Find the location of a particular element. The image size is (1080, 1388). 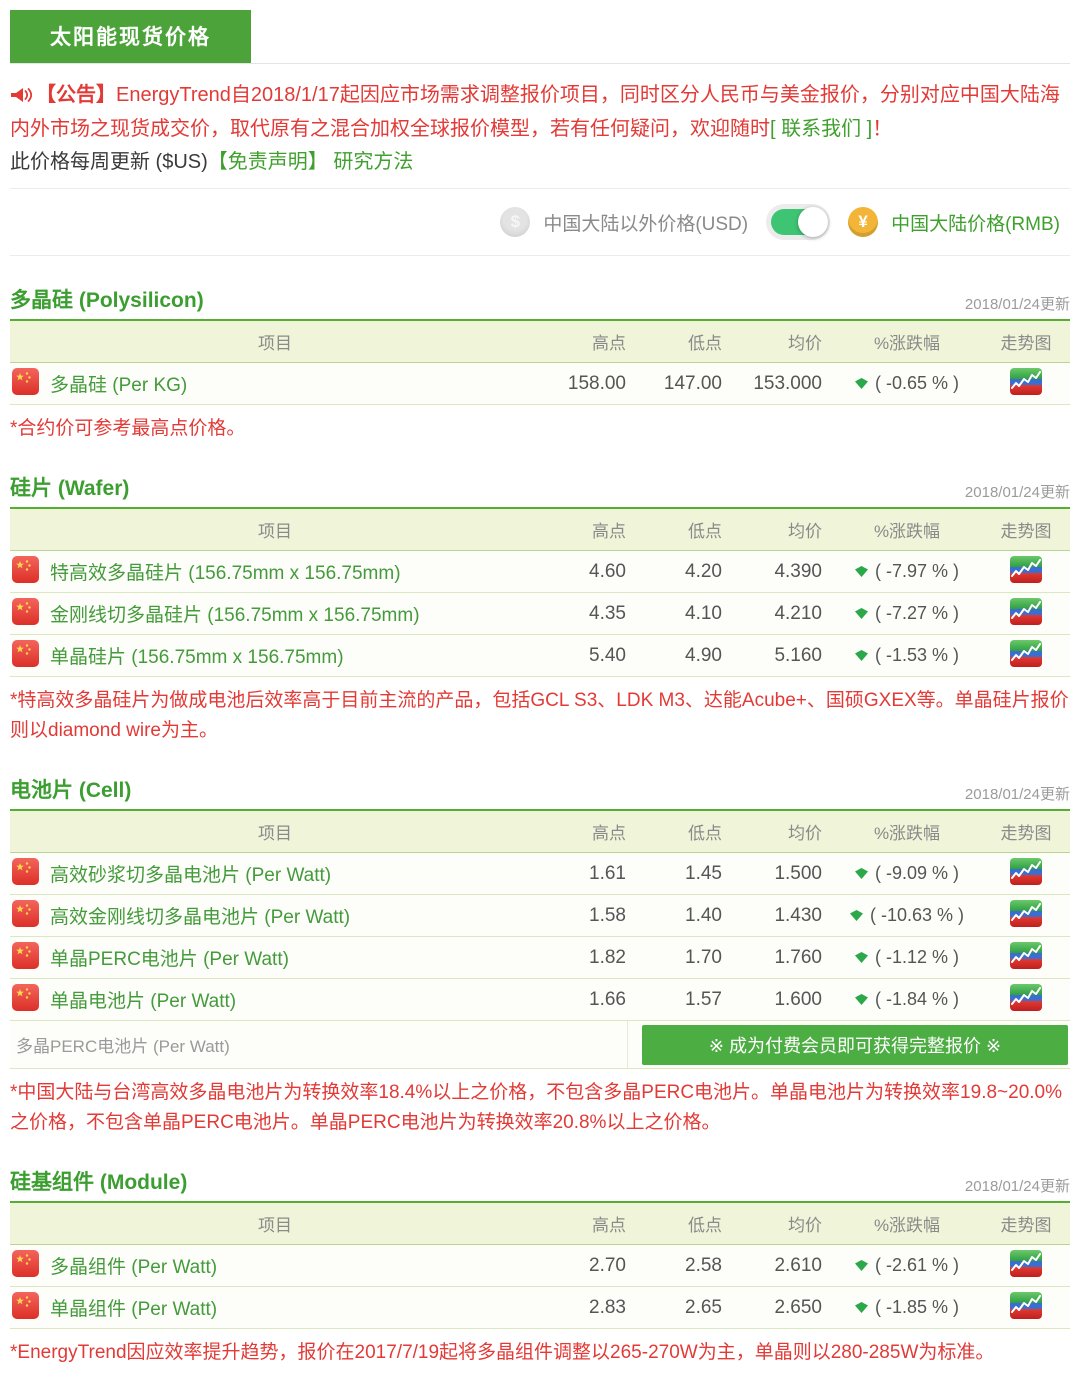

avg-value: 153.000 is located at coordinates (787, 383).